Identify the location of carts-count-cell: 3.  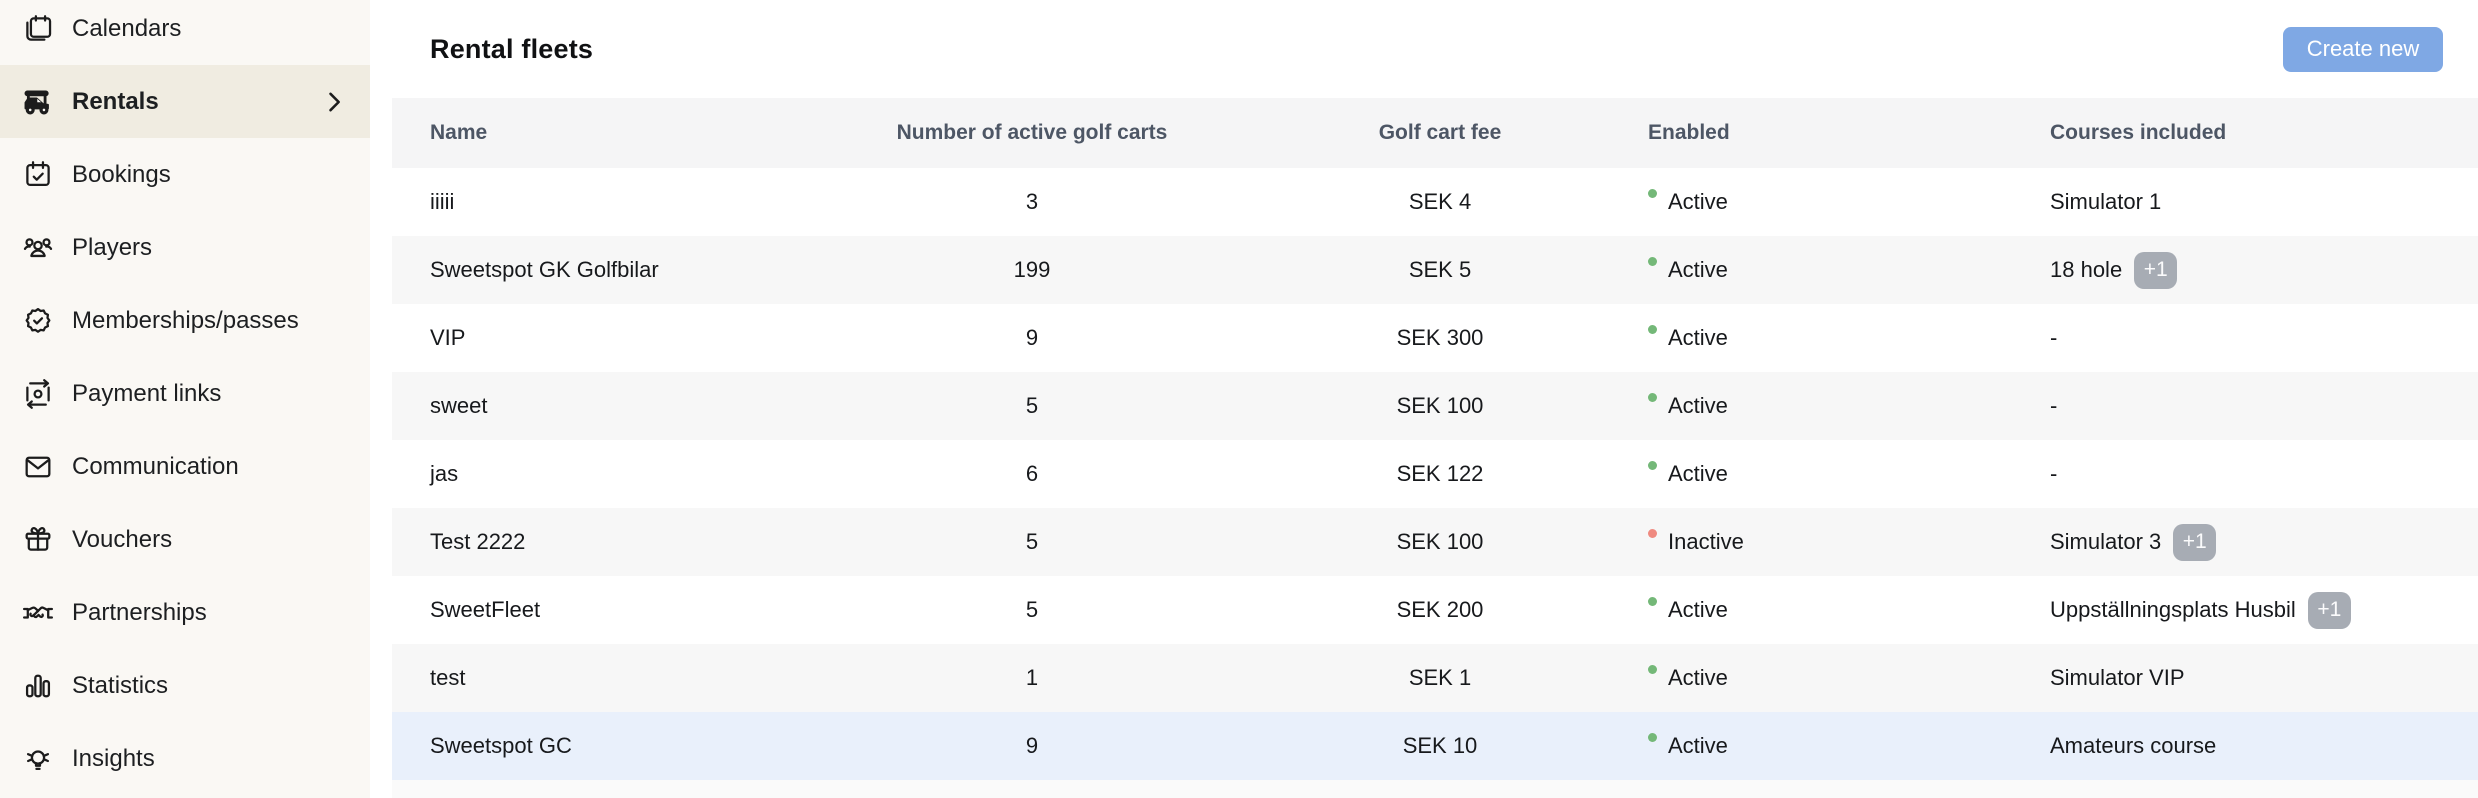
(1032, 202).